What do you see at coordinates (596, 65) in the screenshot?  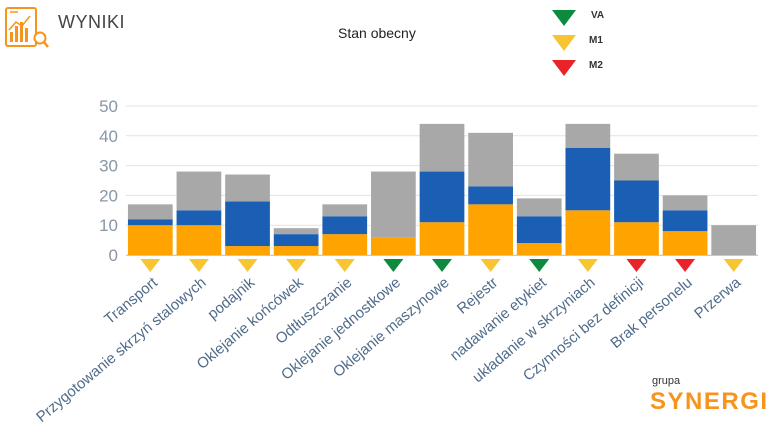 I see `legend-label-m2: M2` at bounding box center [596, 65].